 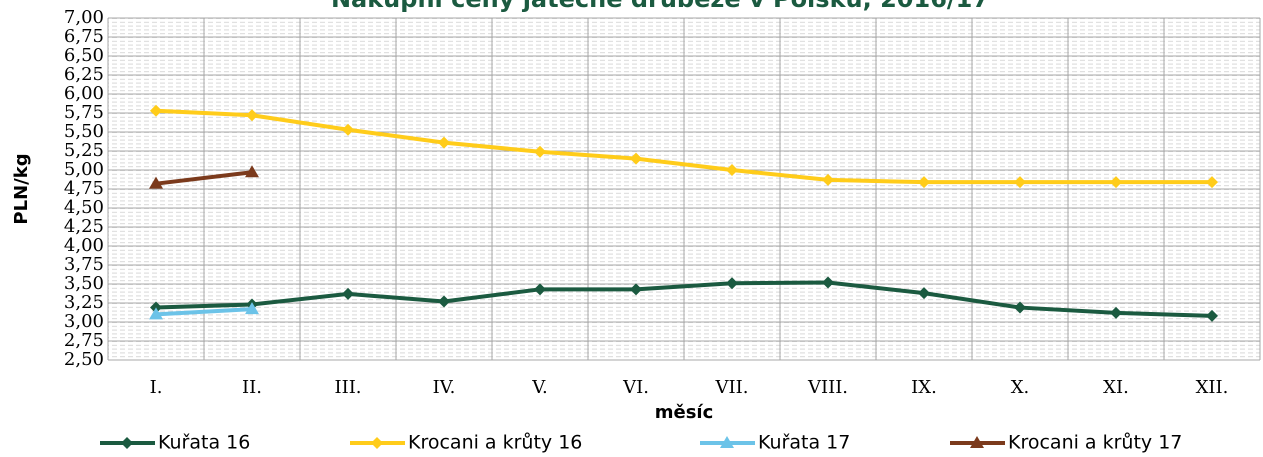 I want to click on x-tick-label: XI., so click(x=1116, y=387).